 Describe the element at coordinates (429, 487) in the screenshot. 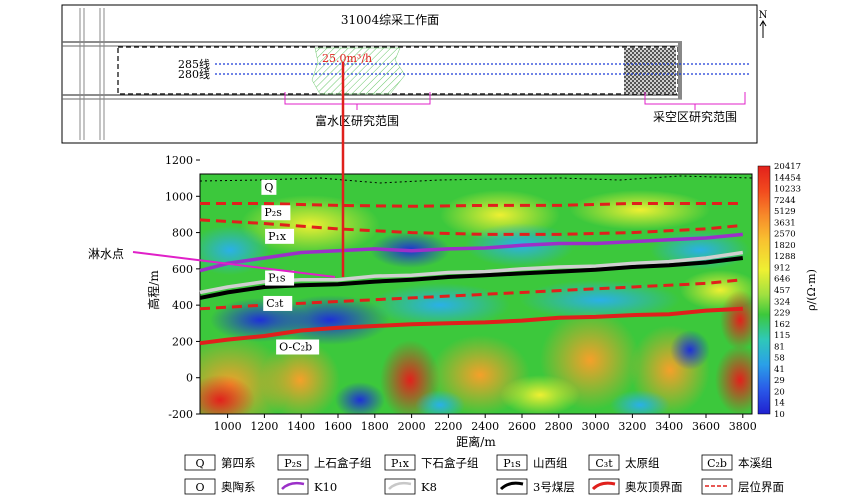

I see `legend-label-8: K8` at that location.